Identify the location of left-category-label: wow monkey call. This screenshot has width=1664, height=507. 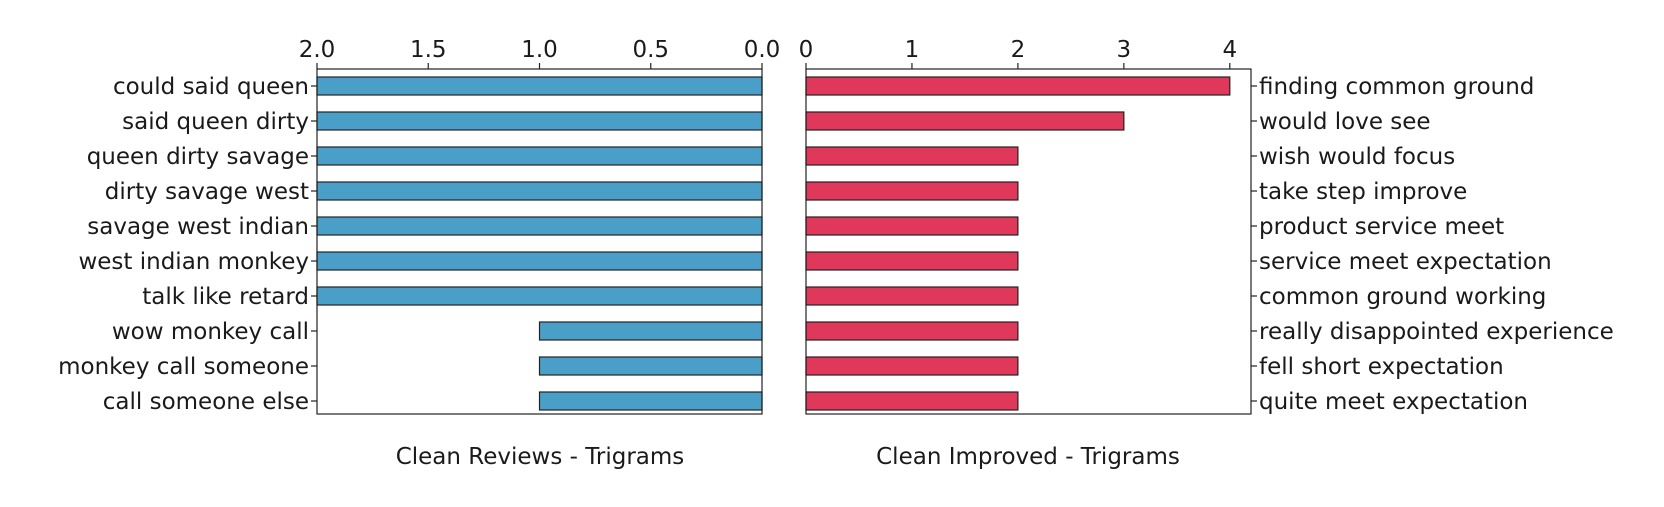
(210, 332).